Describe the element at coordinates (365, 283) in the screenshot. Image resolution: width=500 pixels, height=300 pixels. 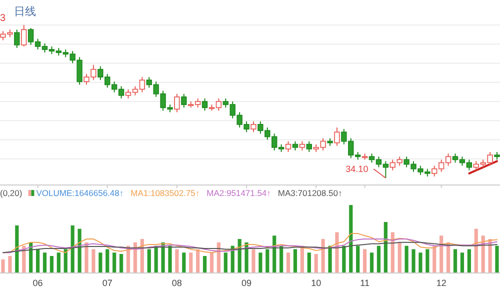
I see `x-tick-label: 11` at that location.